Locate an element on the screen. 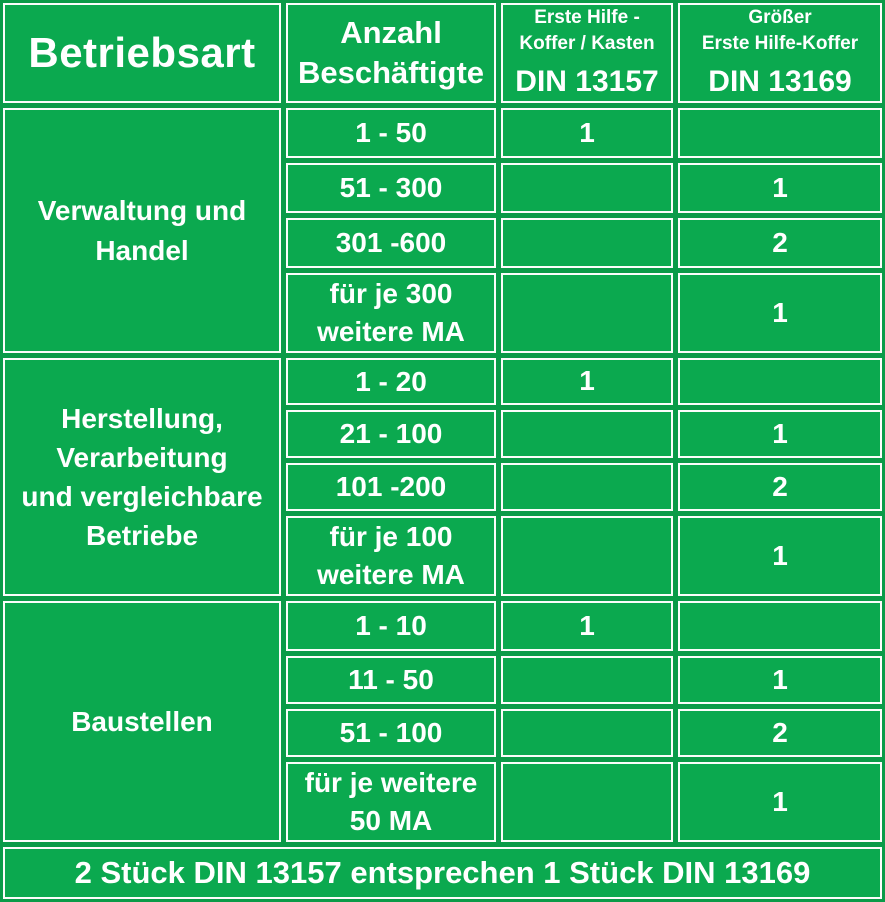 This screenshot has width=885, height=902. section-label-line: Verarbeitung is located at coordinates (142, 457).